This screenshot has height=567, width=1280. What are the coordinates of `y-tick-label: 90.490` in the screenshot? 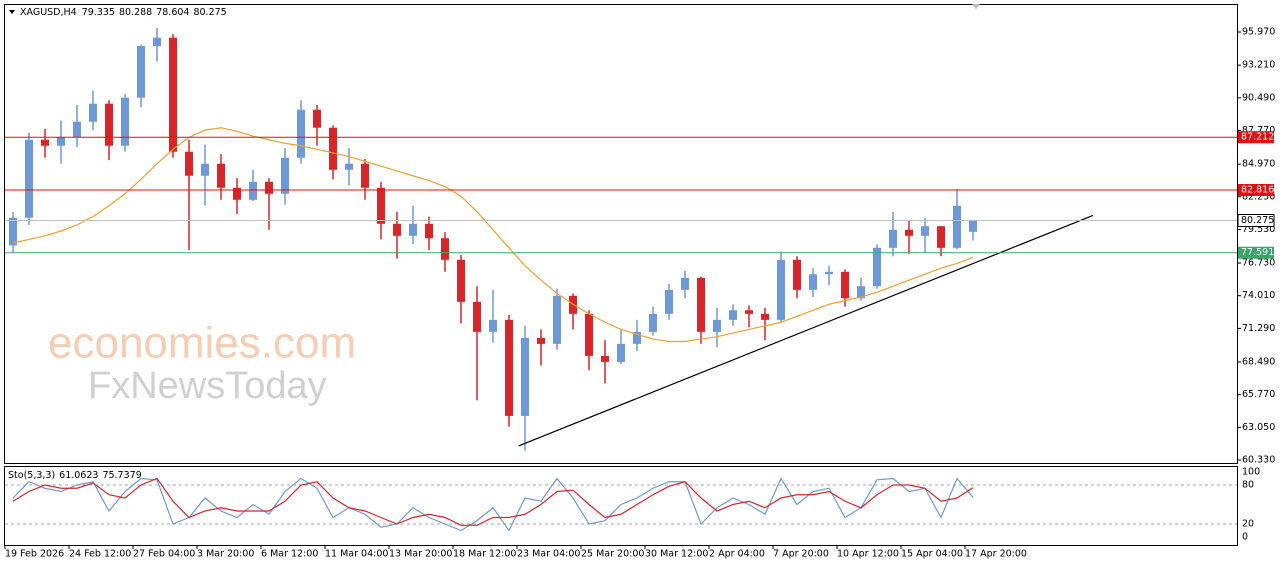 It's located at (1258, 97).